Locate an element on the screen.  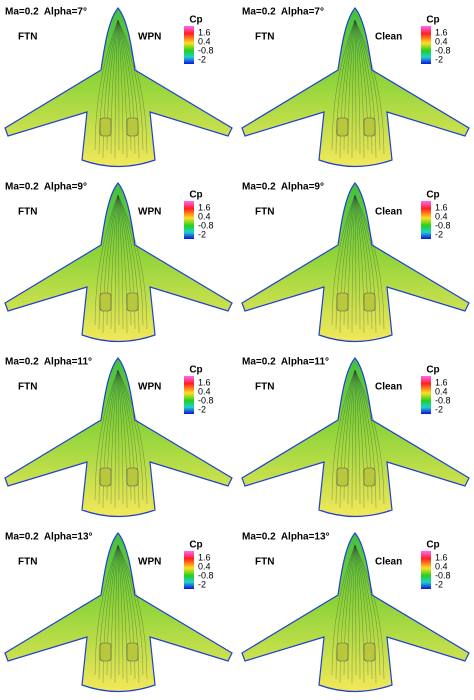
panel: Ma=0.2 Alpha=7° FTN WPN Cp1.60.4-0.8-2 is located at coordinates (118, 87).